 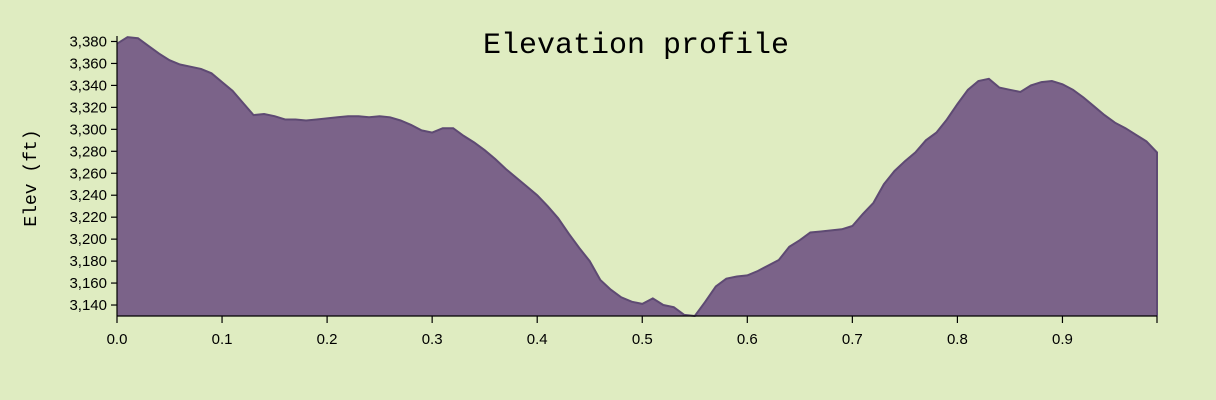 I want to click on x-tick-label: 0.0, so click(x=117, y=339).